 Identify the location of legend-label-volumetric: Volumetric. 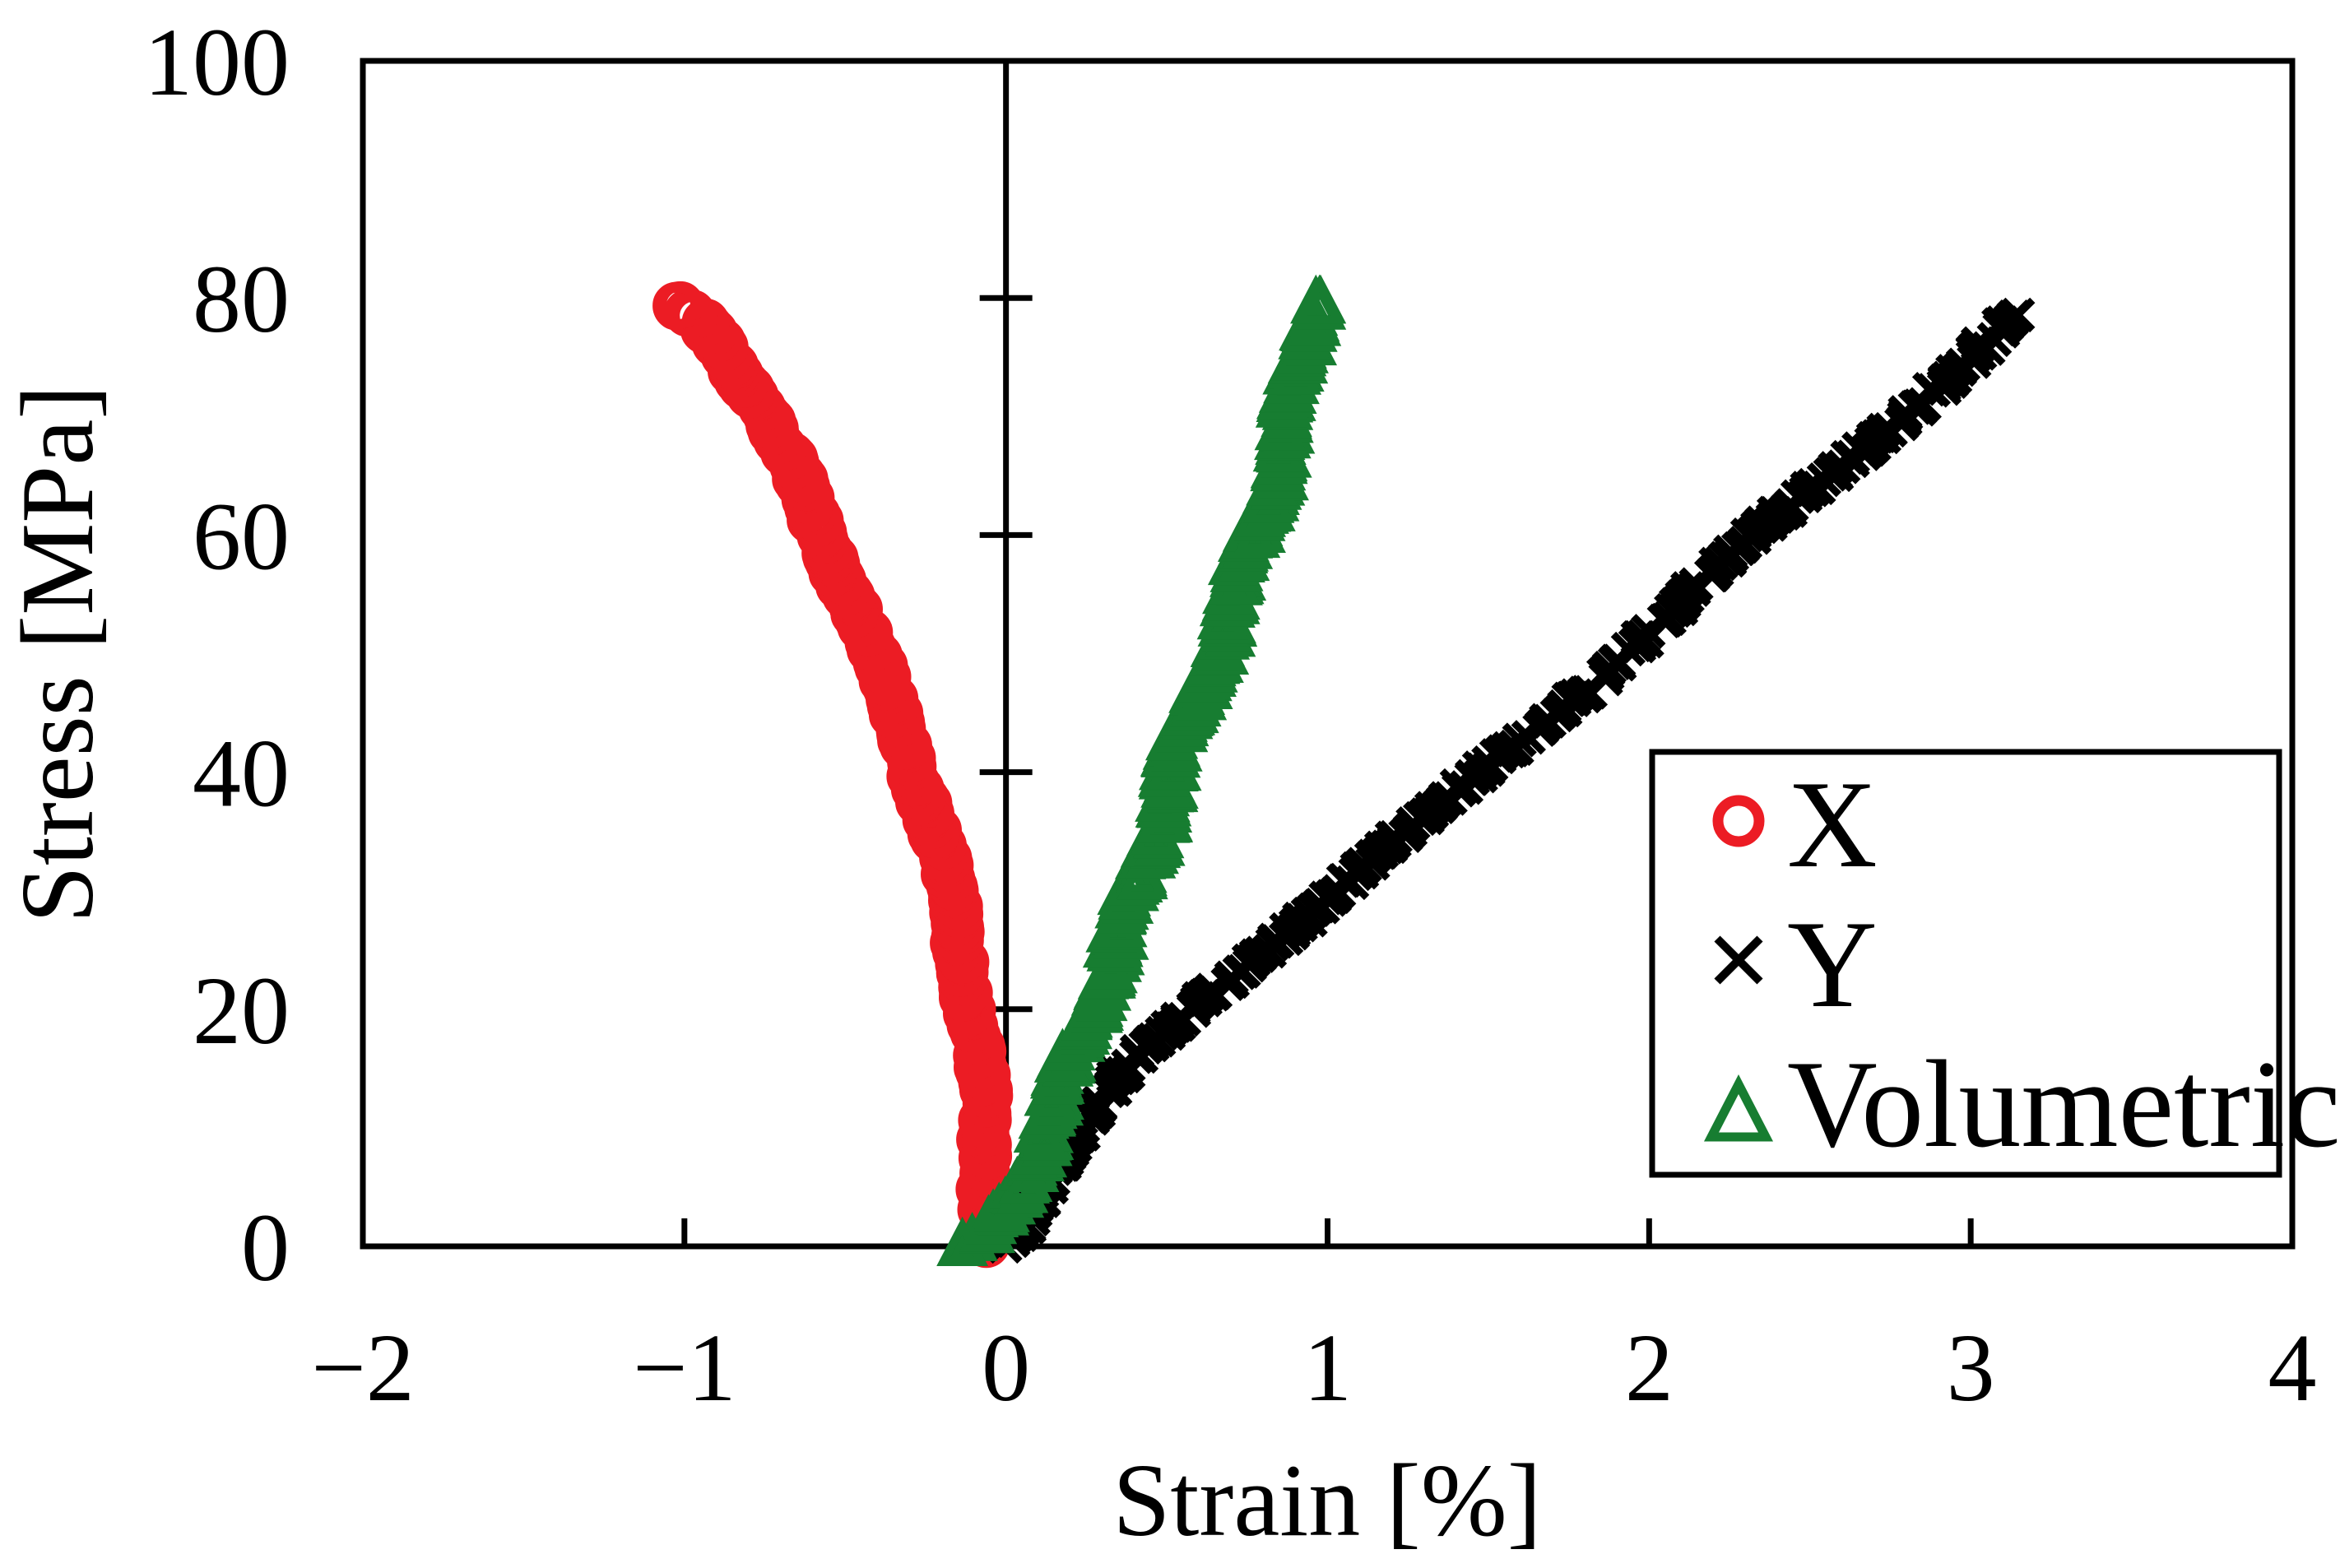
(2063, 1104).